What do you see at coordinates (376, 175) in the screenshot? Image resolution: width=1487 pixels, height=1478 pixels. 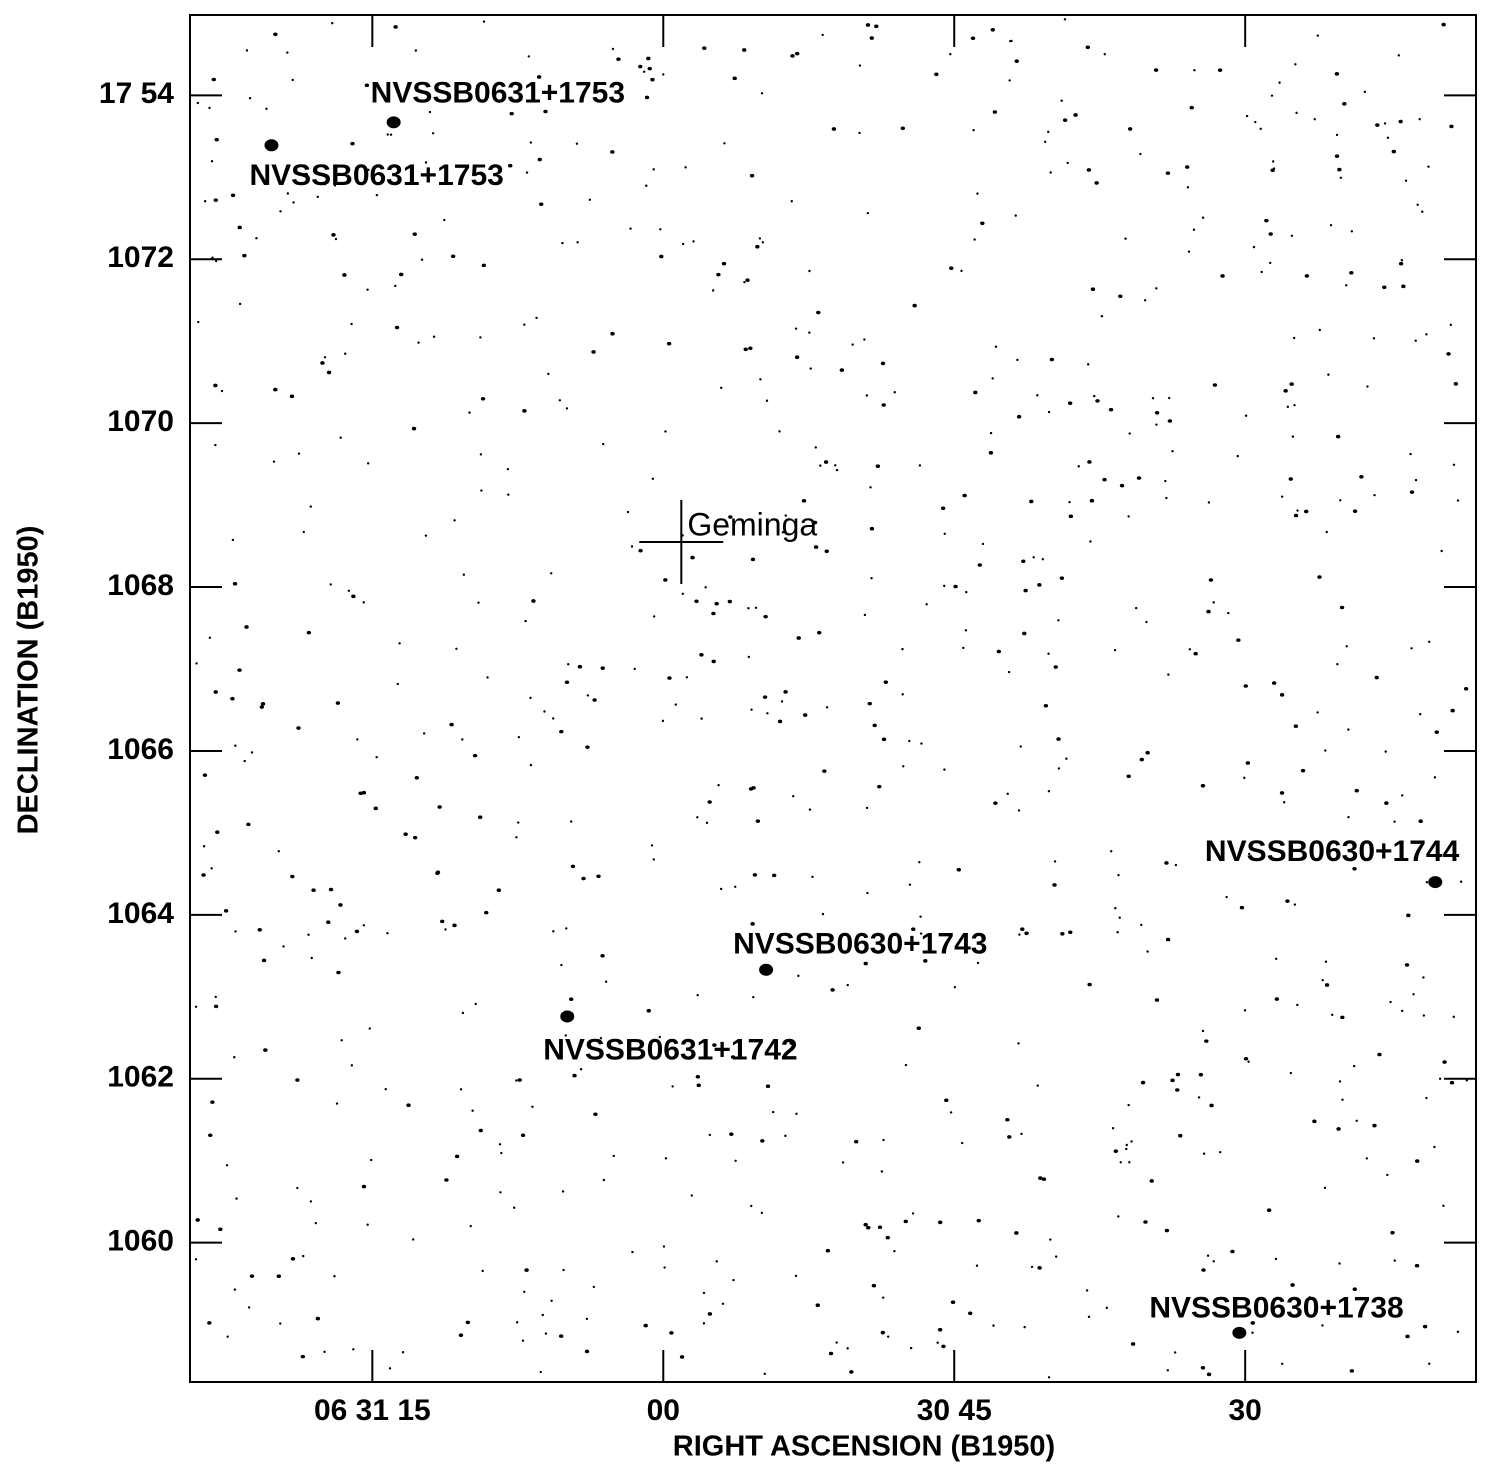 I see `source-label: NVSSB0631+1753` at bounding box center [376, 175].